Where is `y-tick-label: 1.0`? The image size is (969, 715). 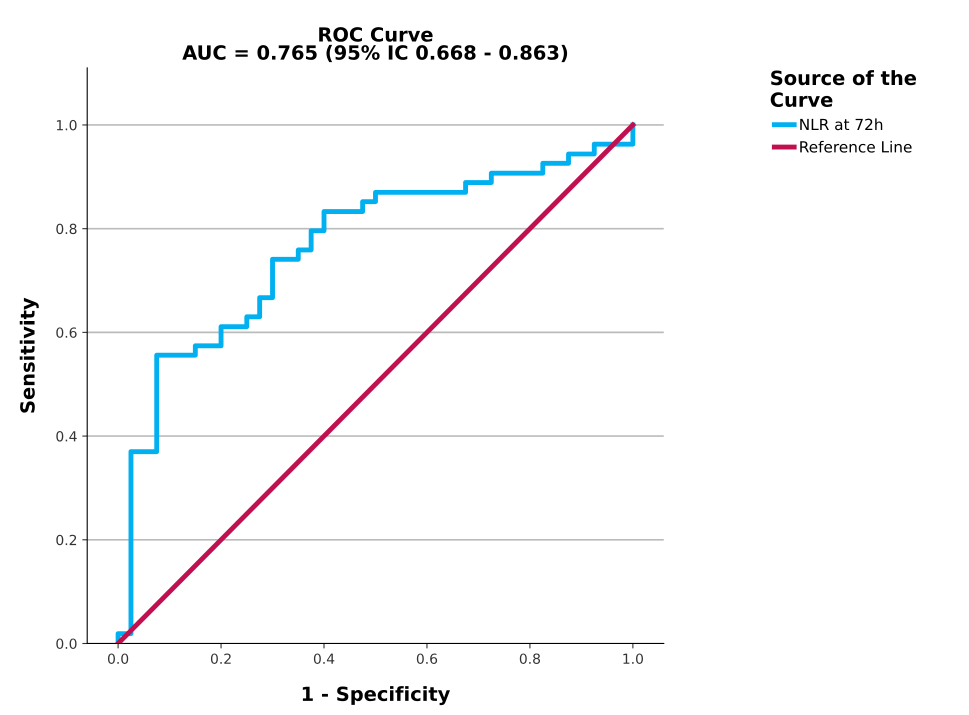 y-tick-label: 1.0 is located at coordinates (66, 125).